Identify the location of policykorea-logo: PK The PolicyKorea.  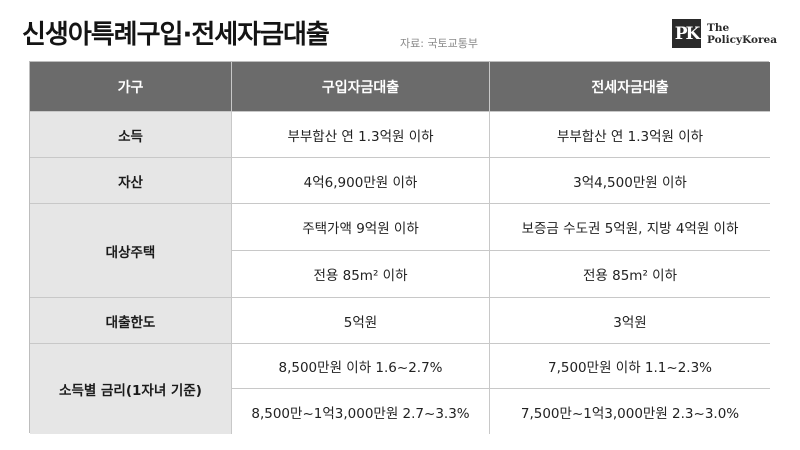
(724, 33).